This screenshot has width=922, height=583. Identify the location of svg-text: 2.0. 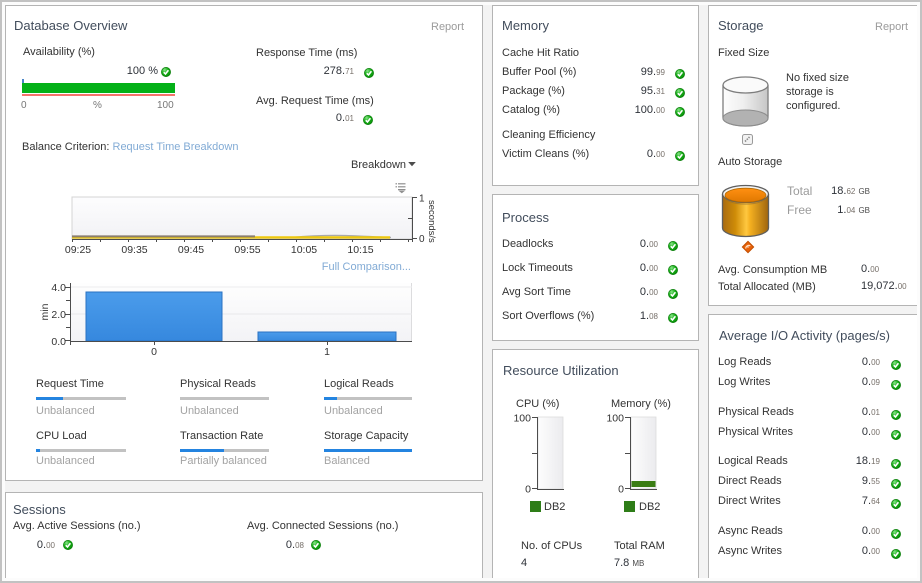
(58, 315).